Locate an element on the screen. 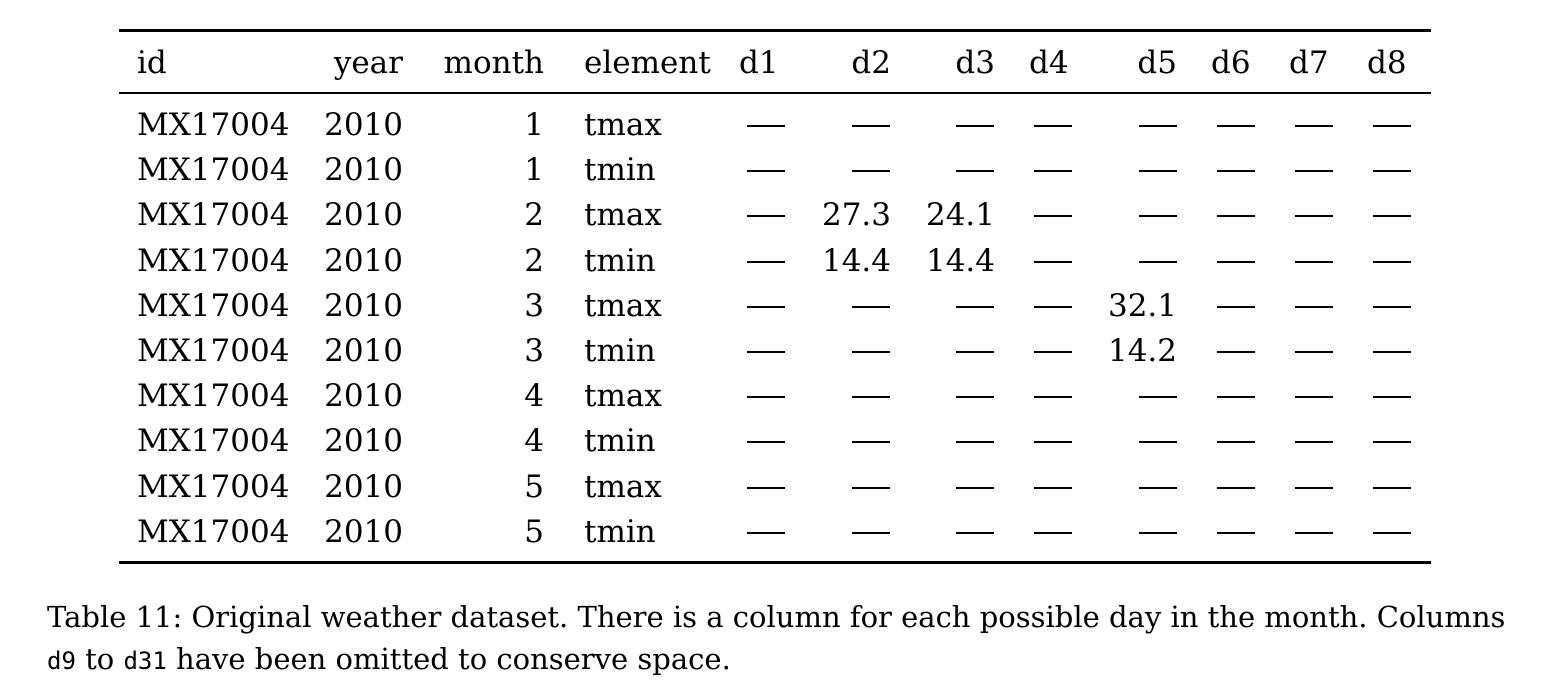 Image resolution: width=1546 pixels, height=696 pixels. cell-d1-missing: — is located at coordinates (766, 351).